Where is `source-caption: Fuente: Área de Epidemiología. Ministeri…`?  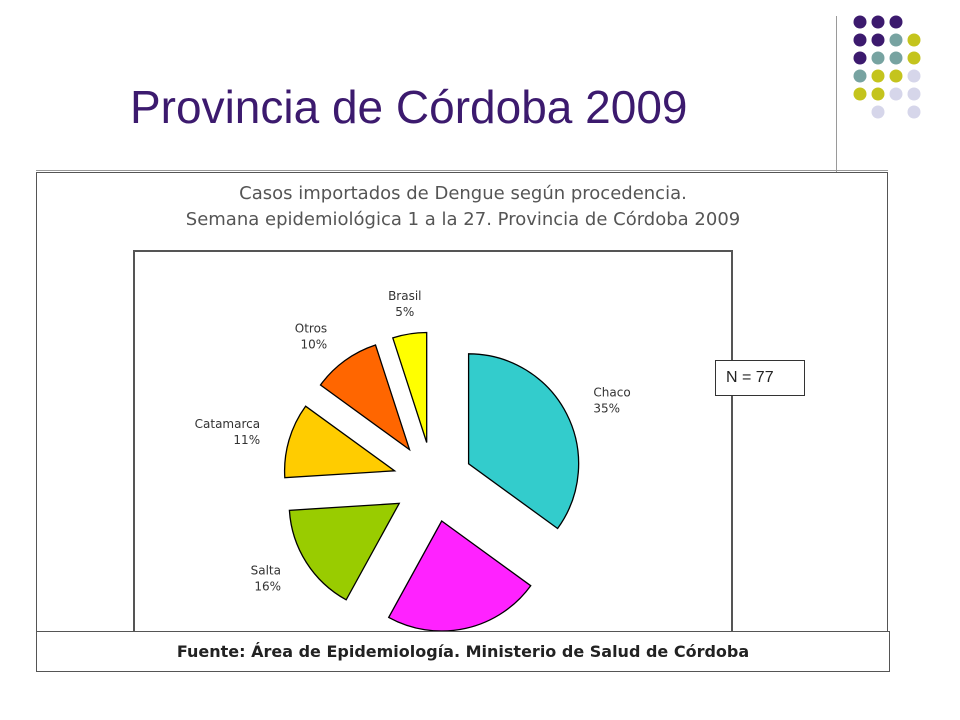
source-caption: Fuente: Área de Epidemiología. Ministeri… is located at coordinates (463, 651).